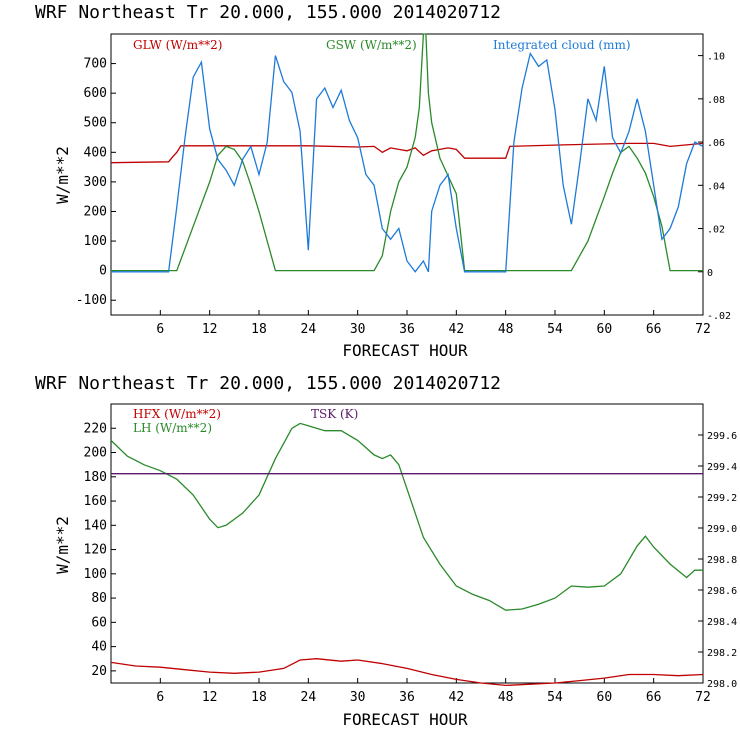  I want to click on y2-tick-label: 299.0, so click(722, 529).